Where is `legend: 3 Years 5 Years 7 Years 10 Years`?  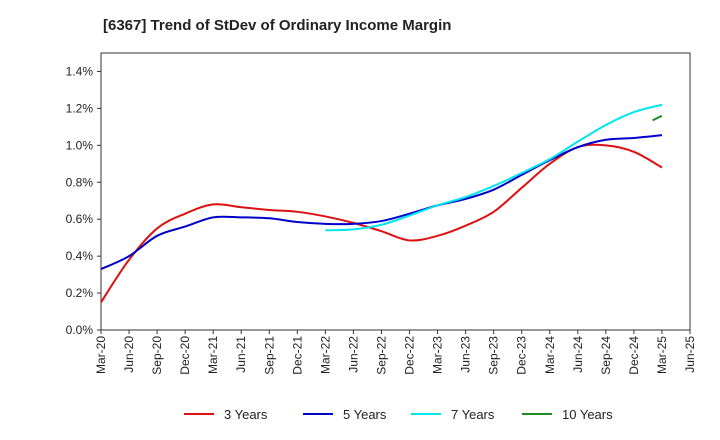
legend: 3 Years 5 Years 7 Years 10 Years is located at coordinates (398, 414).